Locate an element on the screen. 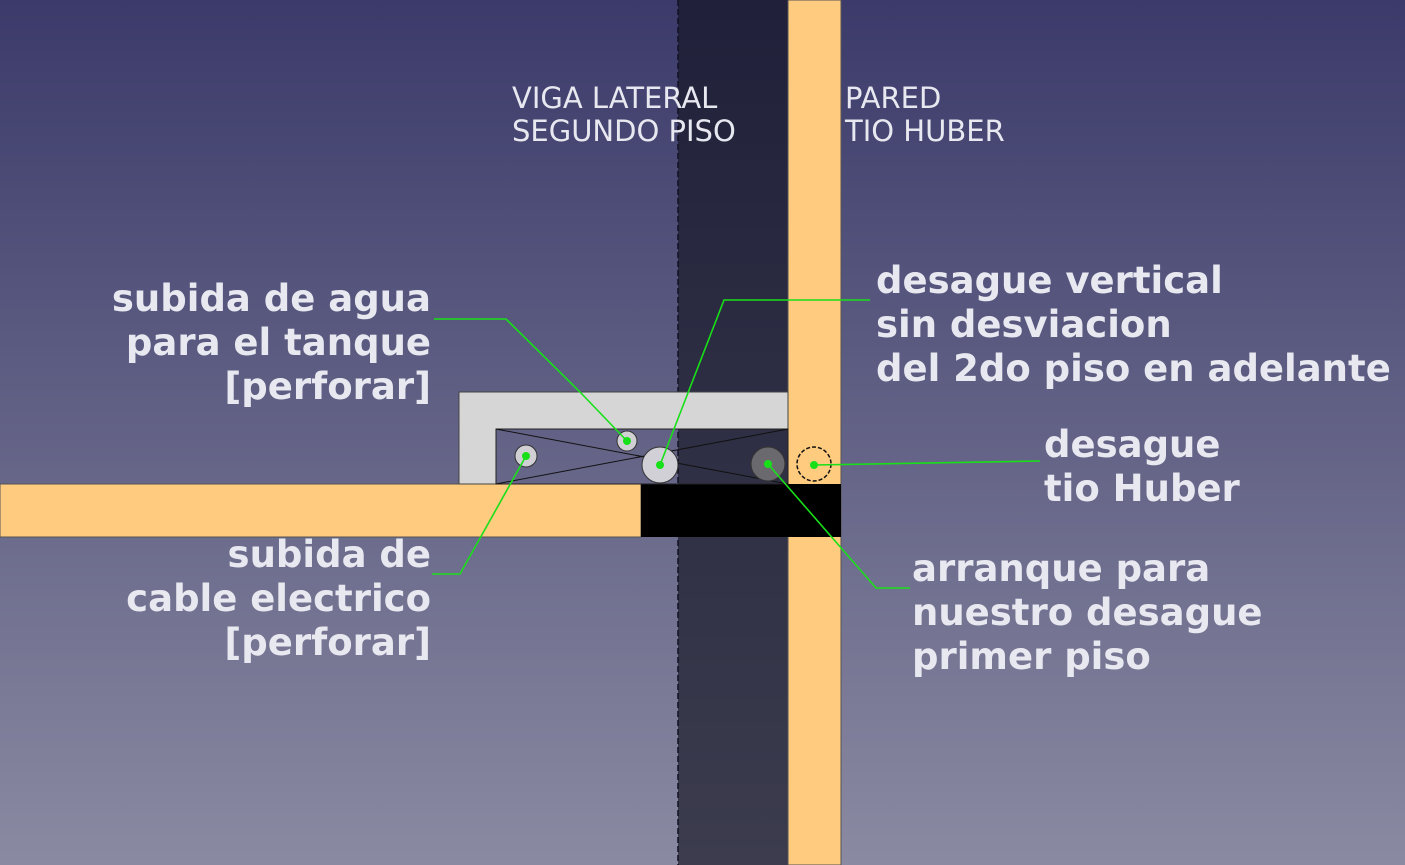 The height and width of the screenshot is (865, 1405). shaft-cross-b is located at coordinates (642, 456).